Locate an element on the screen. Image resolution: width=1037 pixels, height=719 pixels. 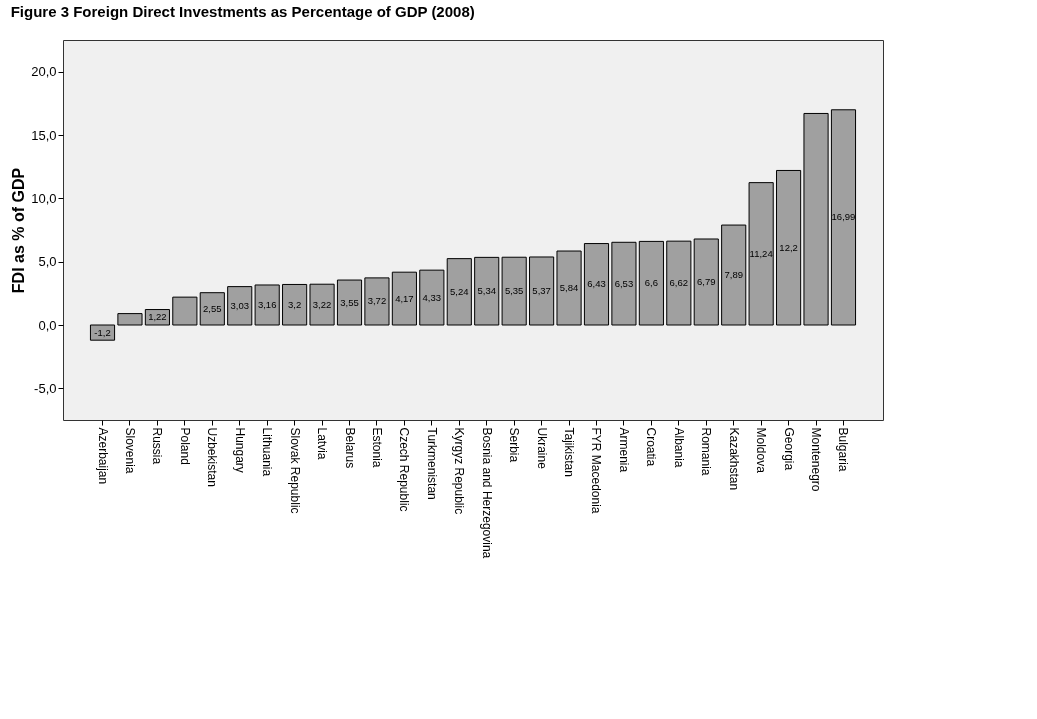
data-label: 5,35 is located at coordinates (514, 291).